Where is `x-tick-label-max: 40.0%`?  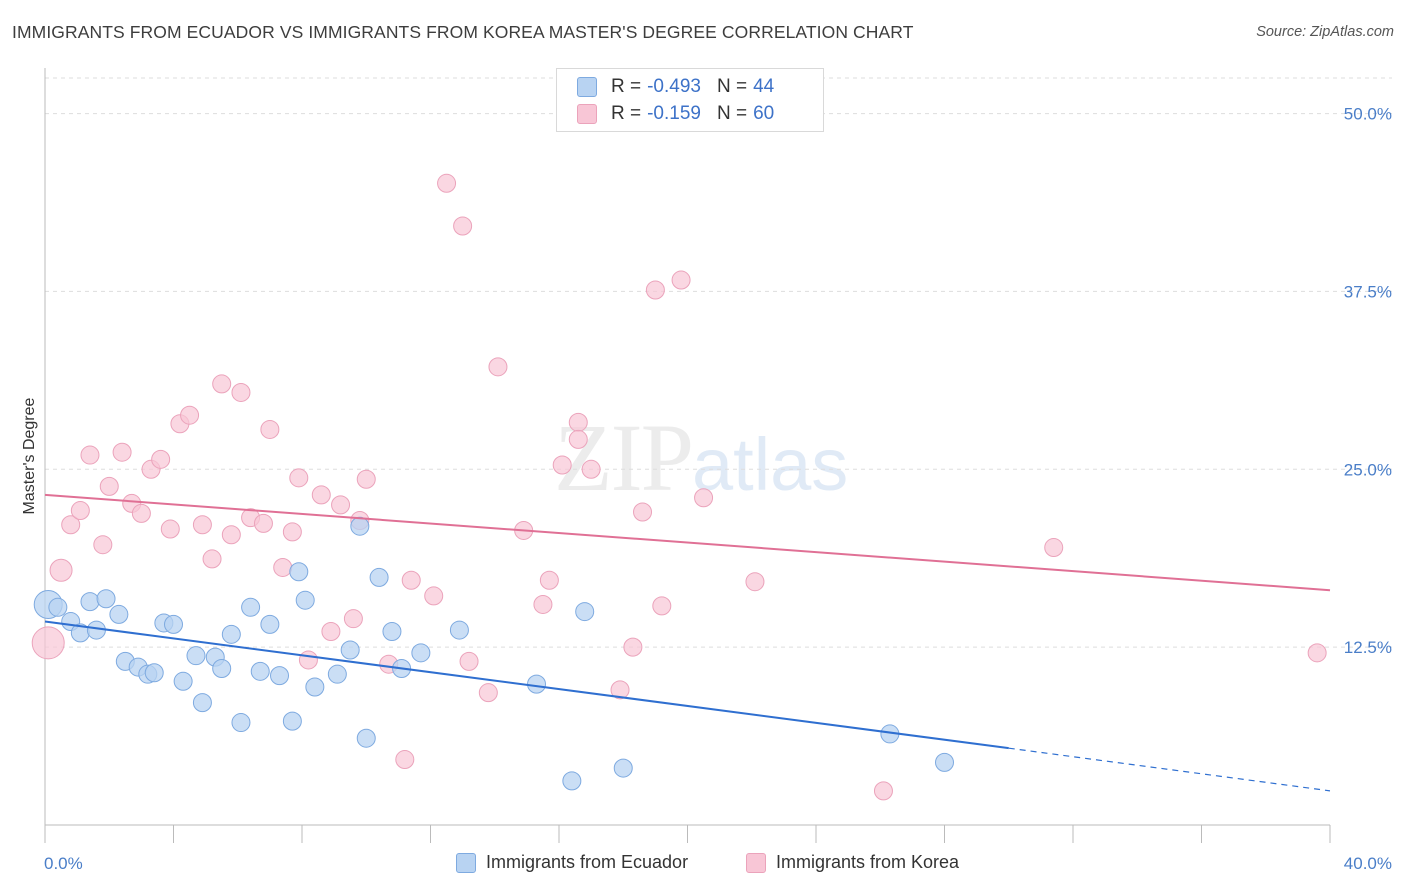
x-tick-label-max: 40.0% is located at coordinates (1368, 863).